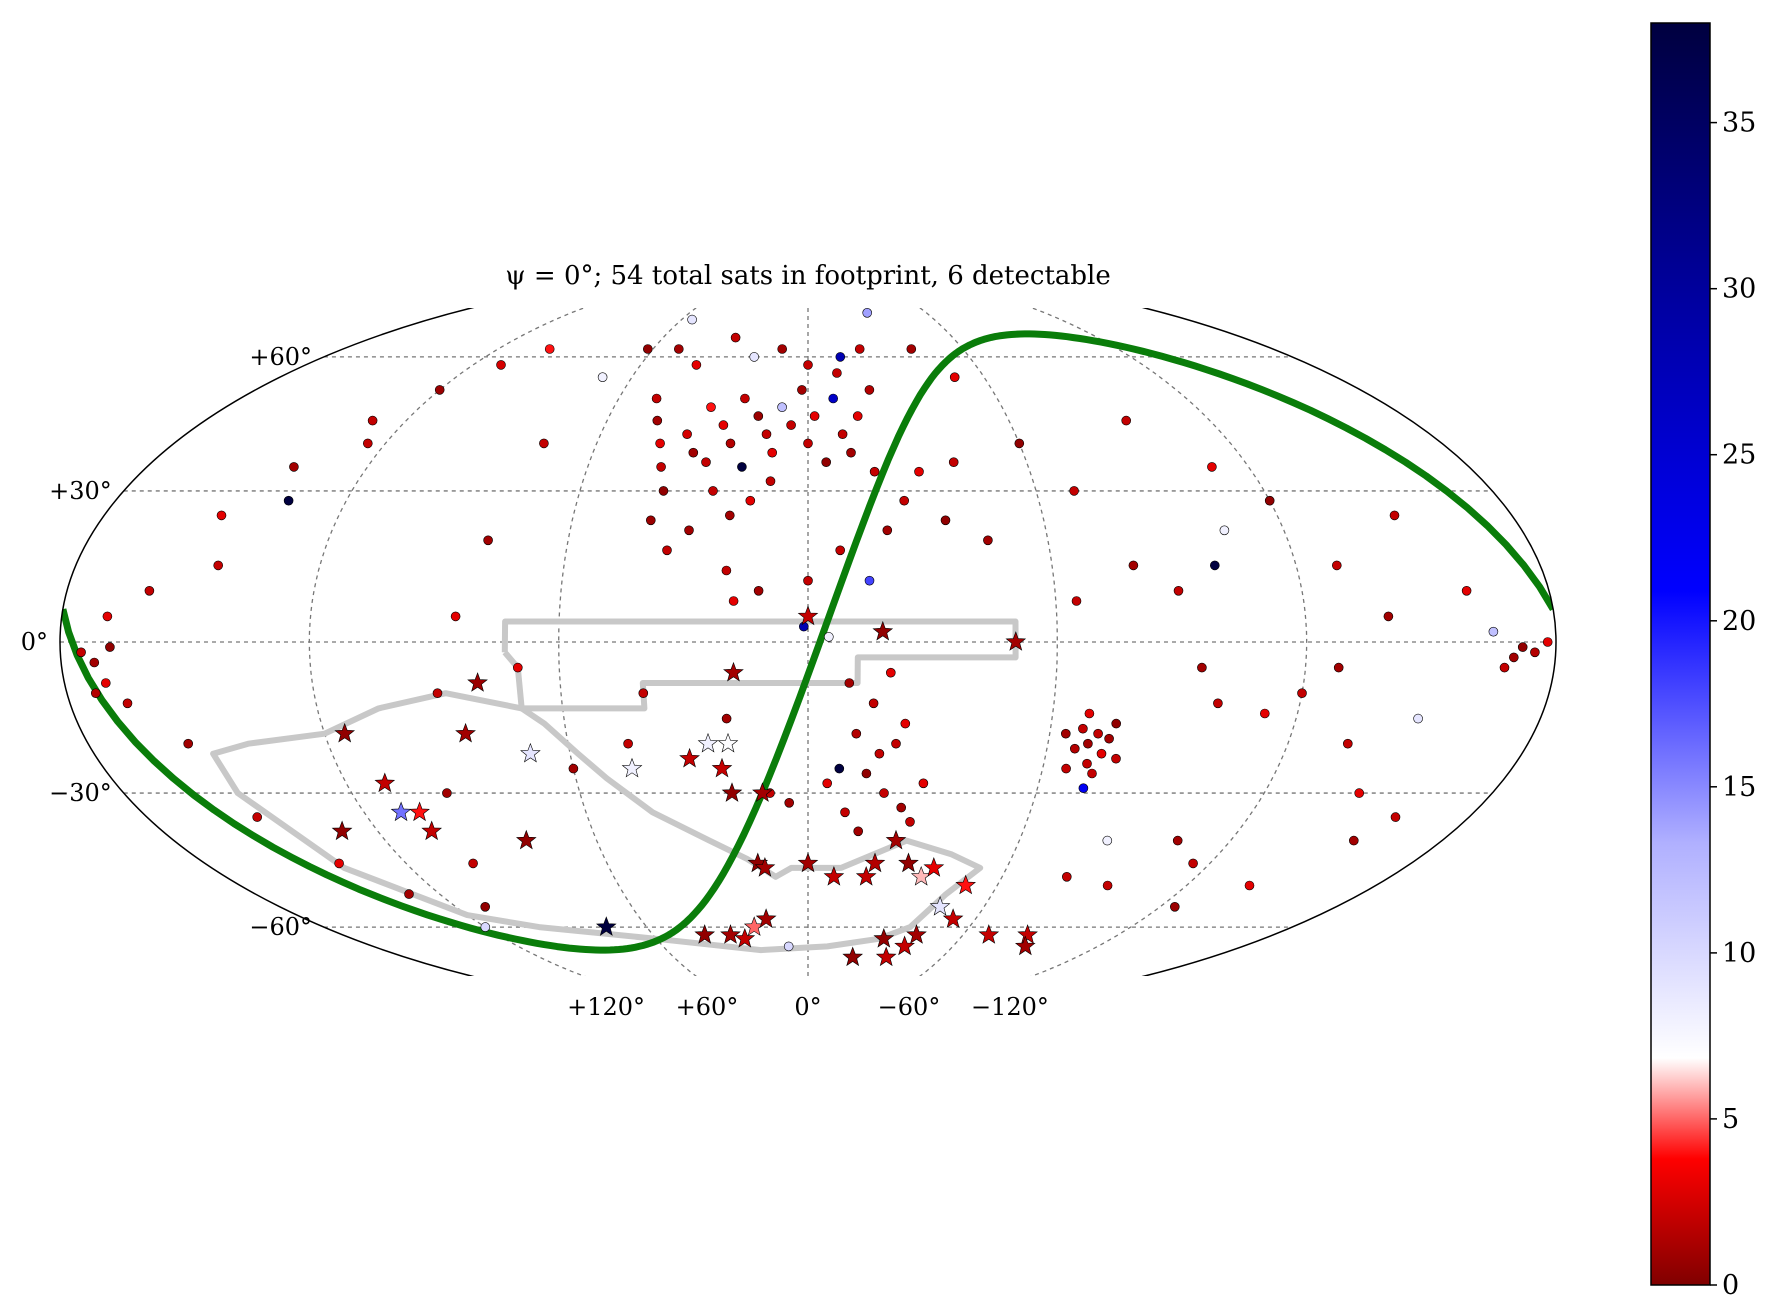 The image size is (1774, 1295). I want to click on colorbar-tick-label: 35, so click(1739, 123).